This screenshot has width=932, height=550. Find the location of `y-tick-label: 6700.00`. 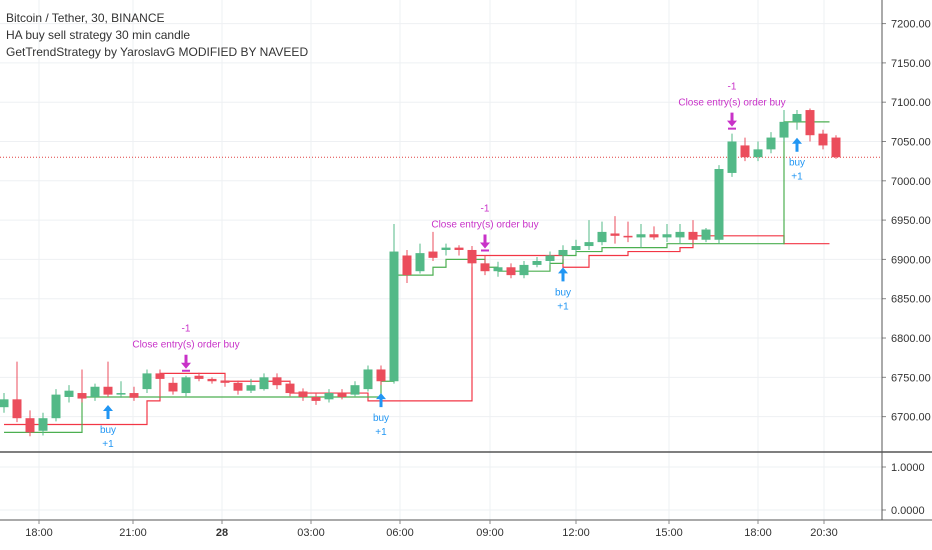

y-tick-label: 6700.00 is located at coordinates (911, 418).